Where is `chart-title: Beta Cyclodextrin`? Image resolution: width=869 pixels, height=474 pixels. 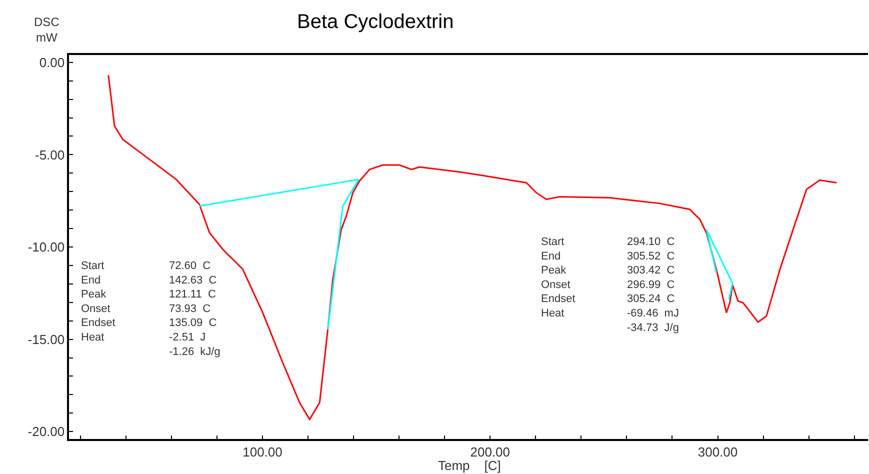 chart-title: Beta Cyclodextrin is located at coordinates (375, 22).